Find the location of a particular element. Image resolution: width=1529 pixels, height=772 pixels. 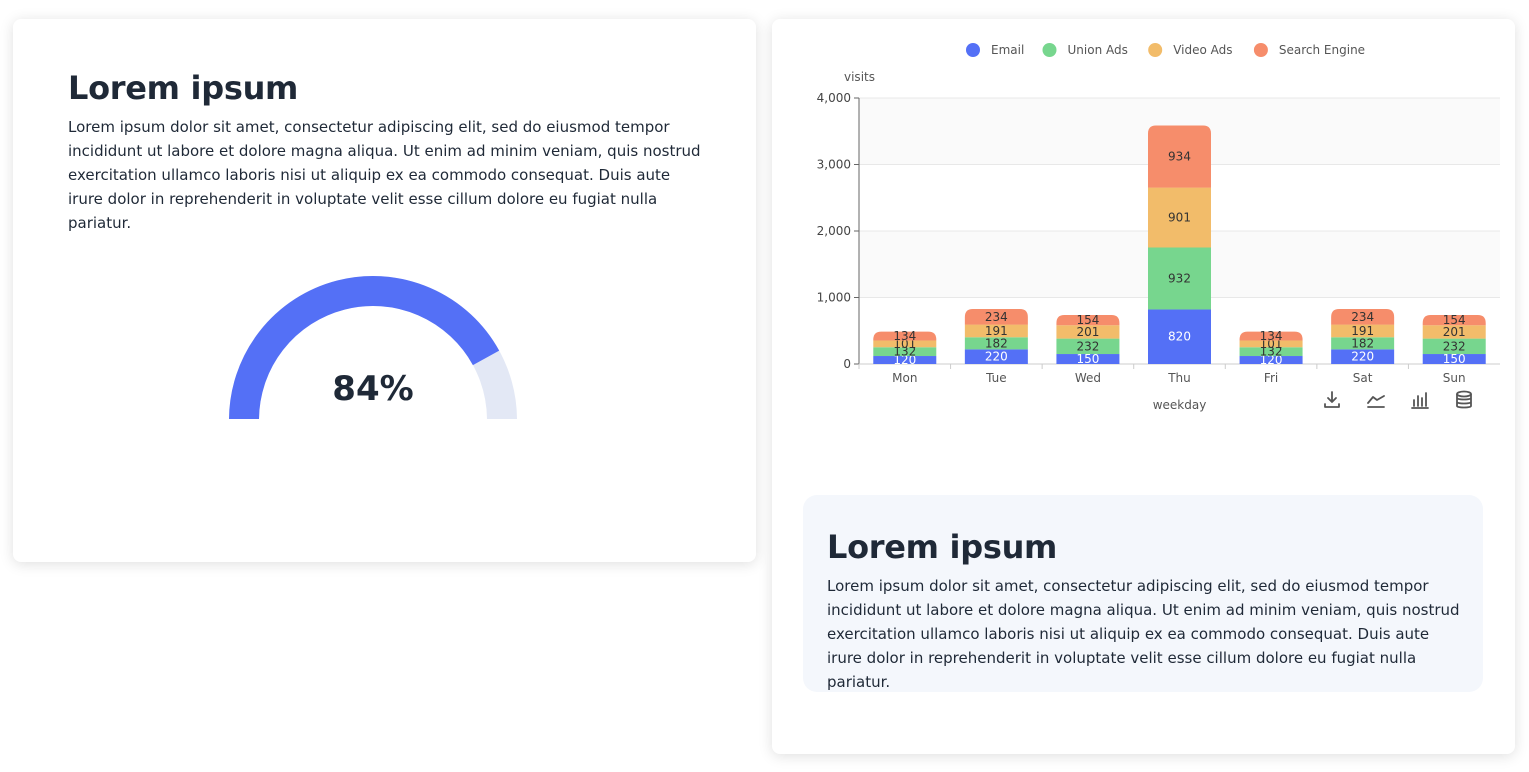

y-tick-label: 3,000 is located at coordinates (834, 165).